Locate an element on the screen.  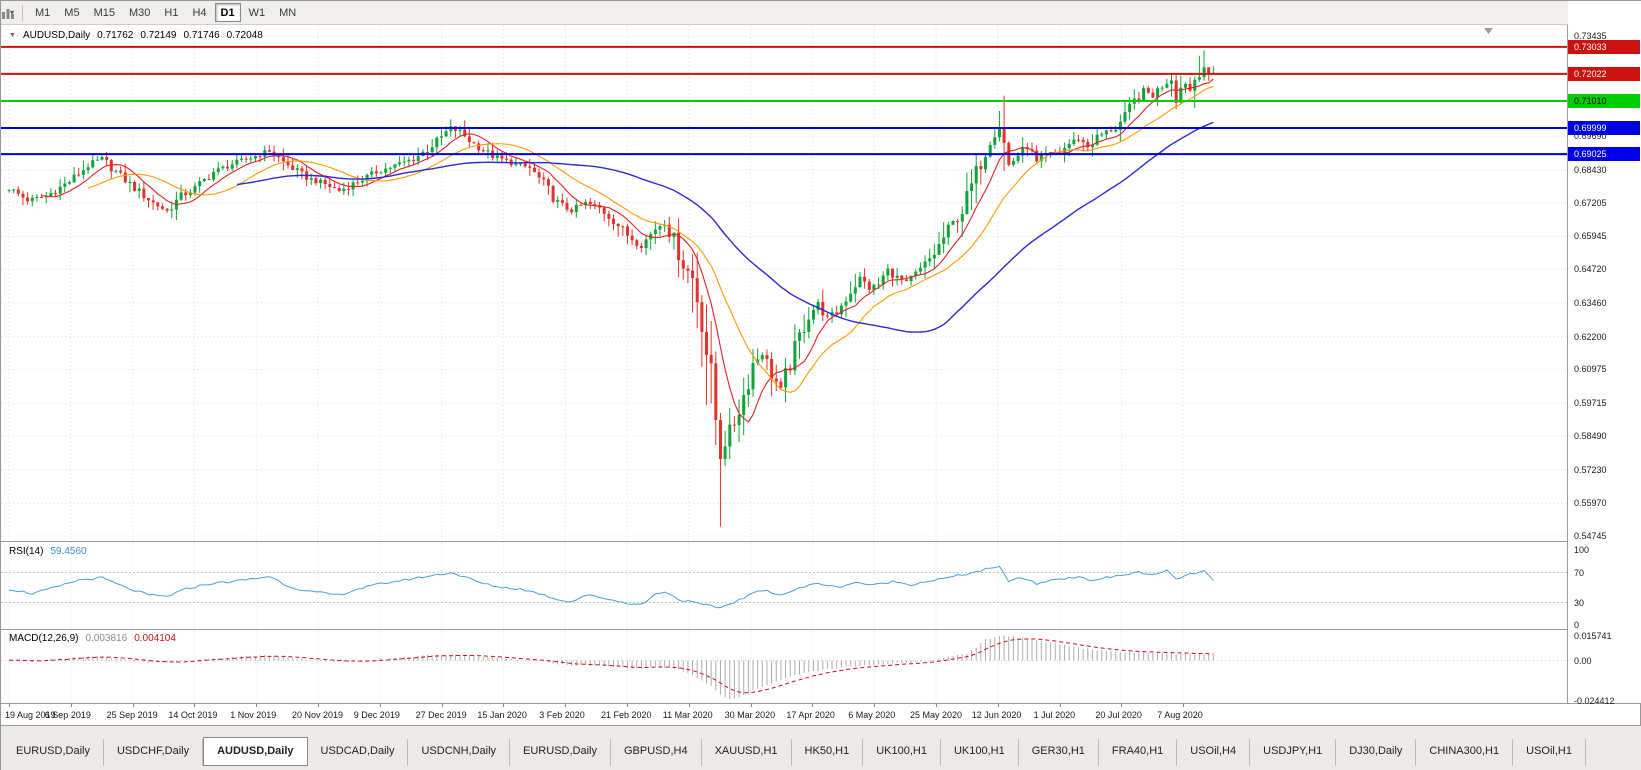
timeframe-button-d1: D1 is located at coordinates (227, 12).